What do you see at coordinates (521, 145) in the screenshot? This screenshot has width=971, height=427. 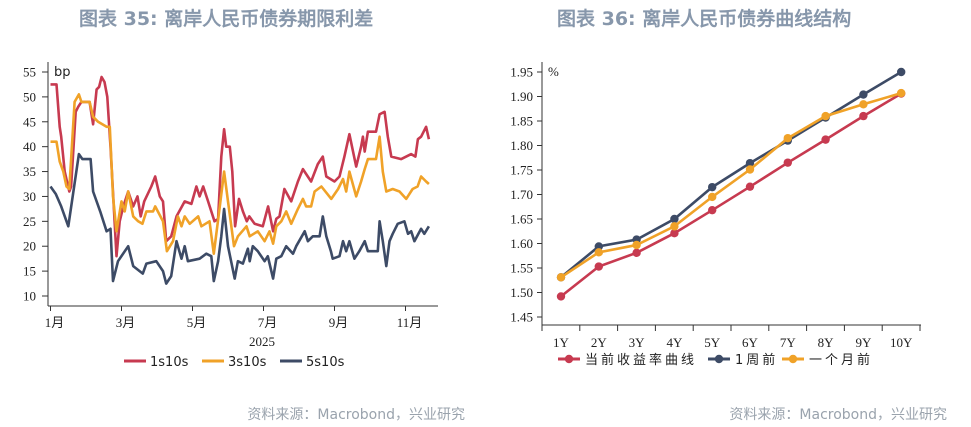 I see `y-tick-label: 1.80` at bounding box center [521, 145].